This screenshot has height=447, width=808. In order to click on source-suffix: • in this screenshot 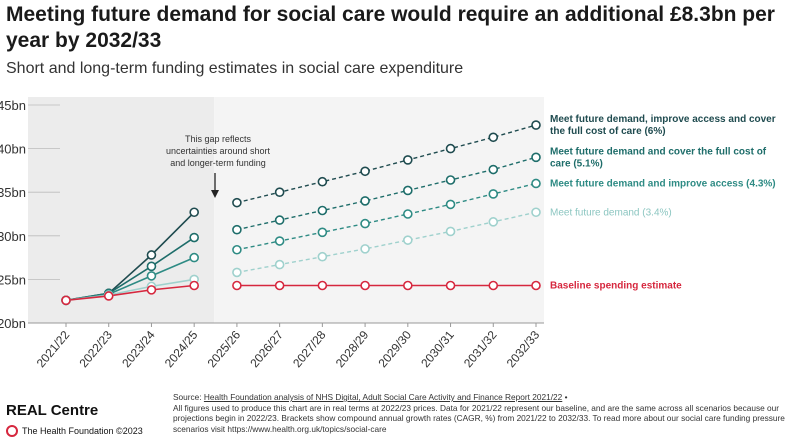, I will do `click(565, 397)`.